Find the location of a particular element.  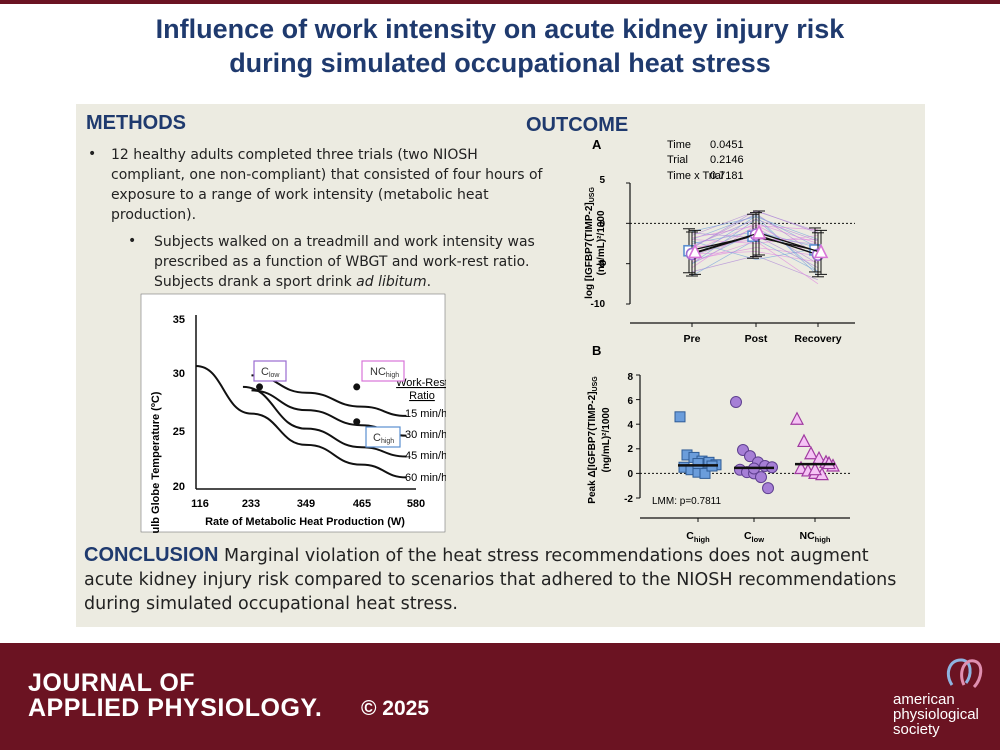

b-ytick-neg2: -2 is located at coordinates (628, 499).